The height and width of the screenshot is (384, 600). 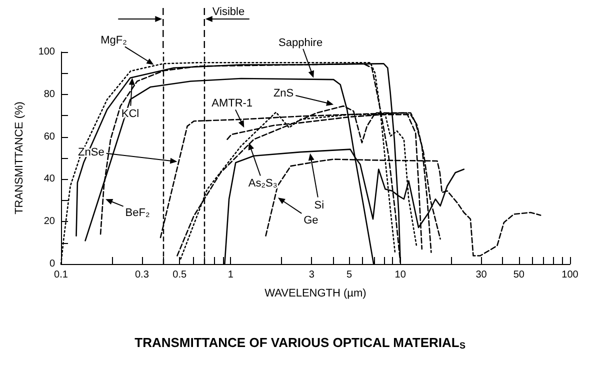 I want to click on annotation: Si, so click(x=319, y=205).